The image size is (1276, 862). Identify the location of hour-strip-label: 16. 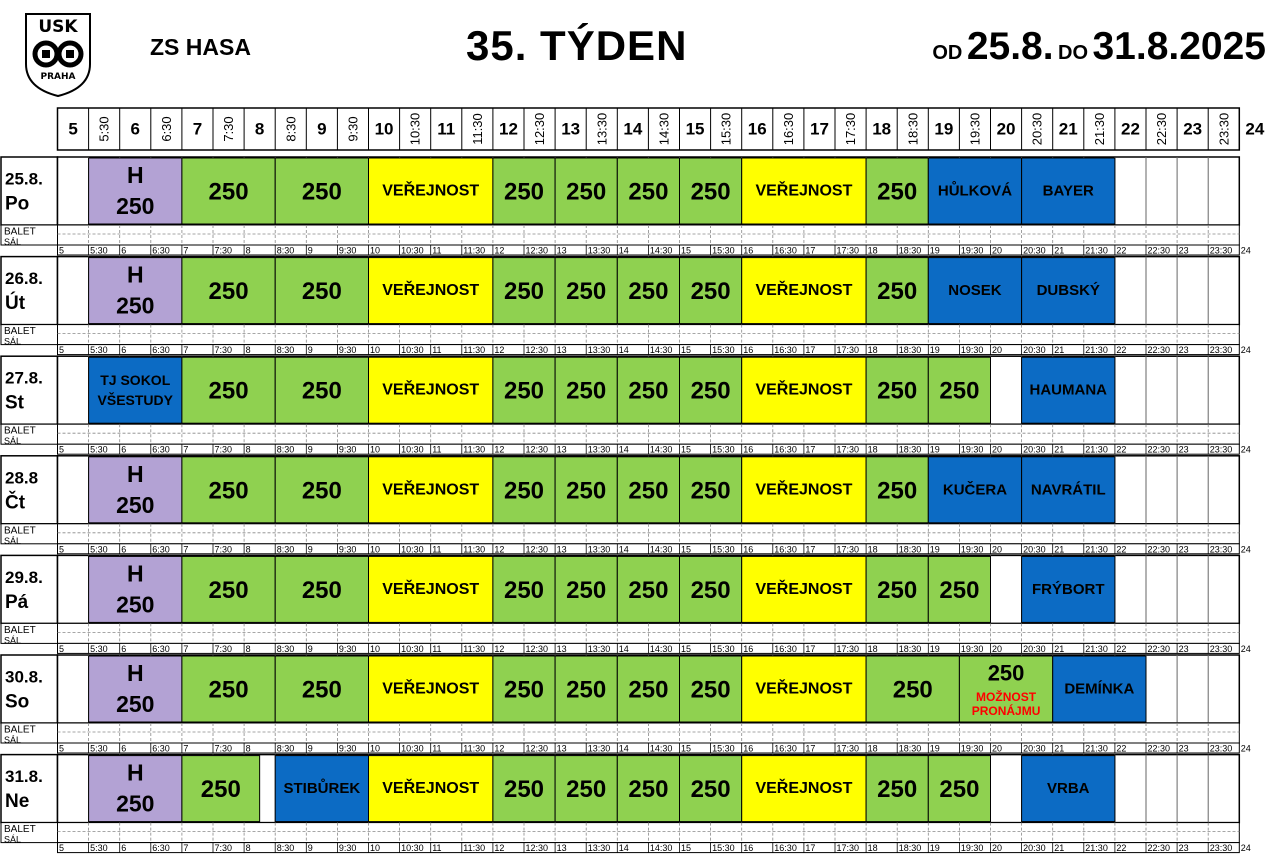
(748, 848).